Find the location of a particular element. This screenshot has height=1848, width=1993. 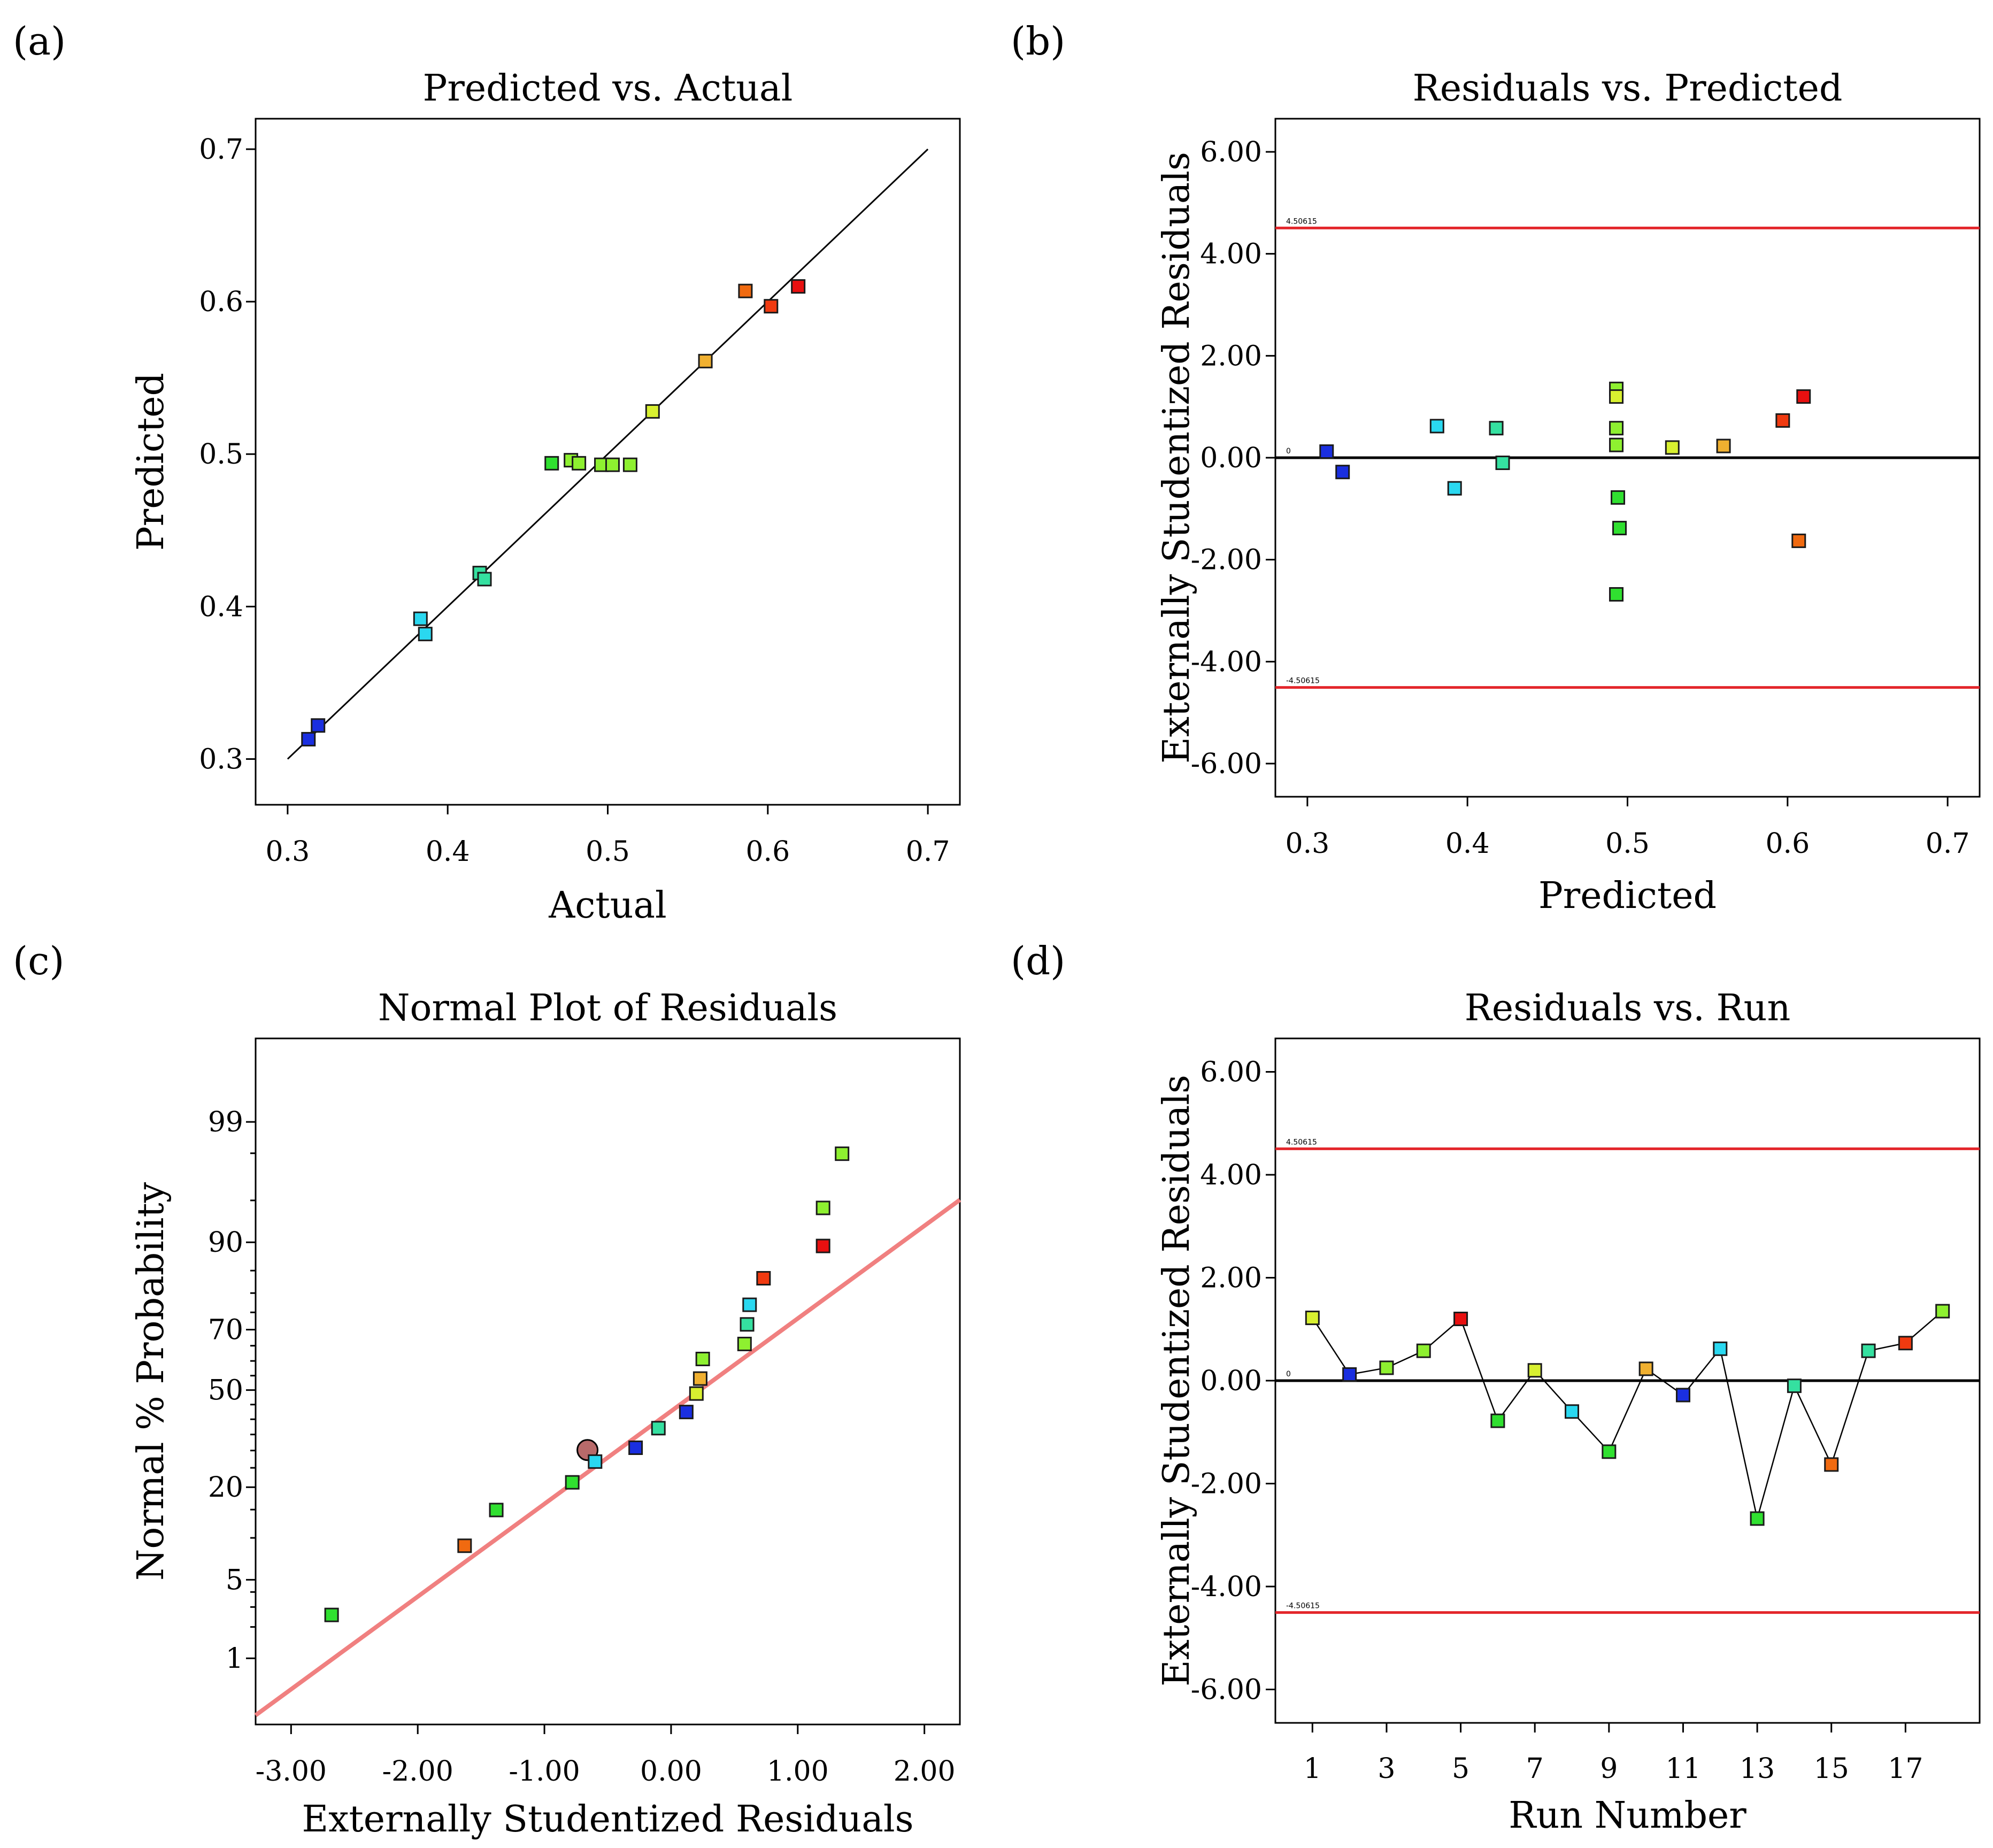

x-tick-label: 9 is located at coordinates (1609, 1769).